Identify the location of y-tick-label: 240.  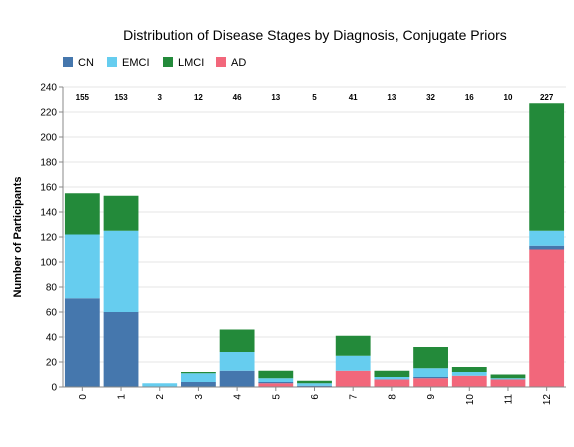
(48, 88).